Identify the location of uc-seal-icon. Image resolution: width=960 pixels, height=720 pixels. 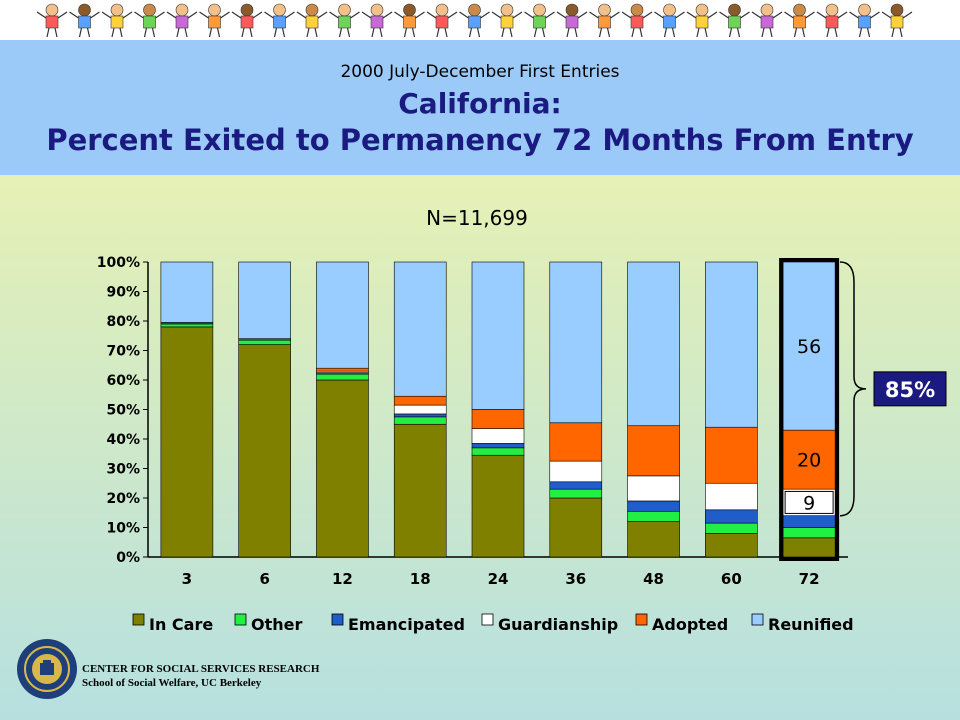
(47, 669).